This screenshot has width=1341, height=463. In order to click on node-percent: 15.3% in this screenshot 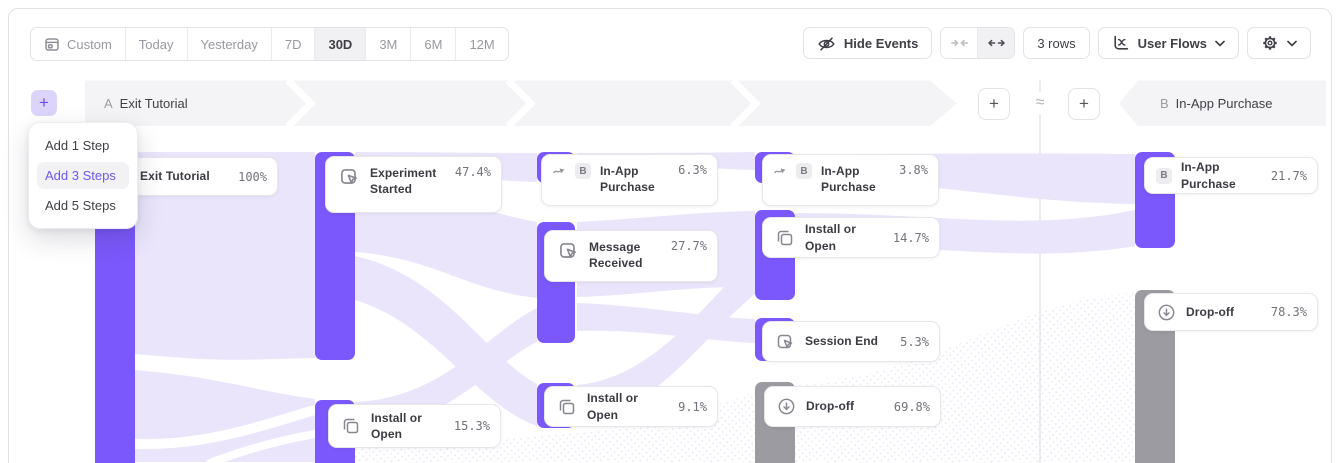, I will do `click(471, 426)`.